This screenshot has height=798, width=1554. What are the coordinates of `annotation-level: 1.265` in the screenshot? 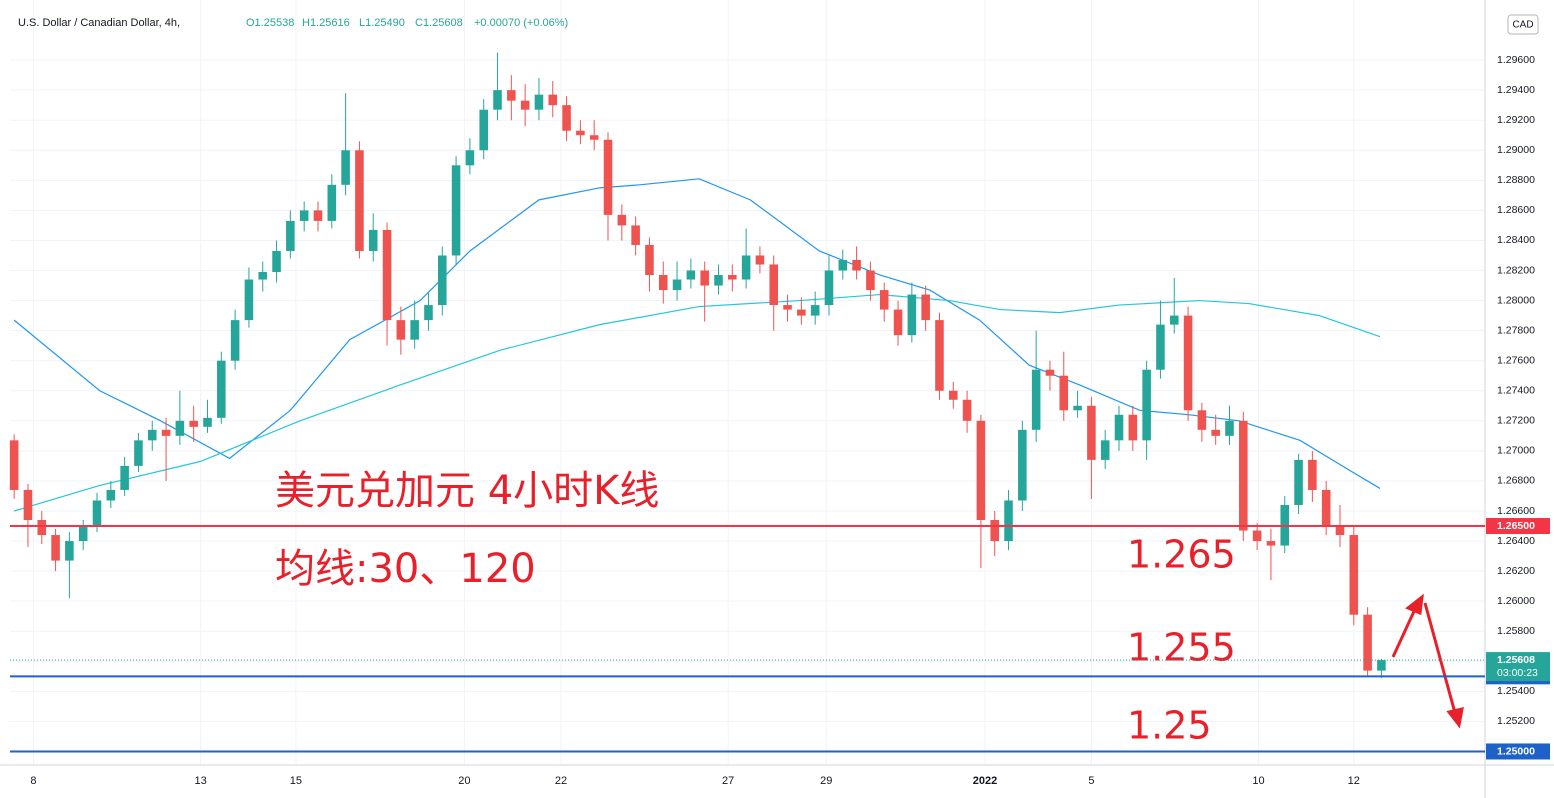 It's located at (1181, 555).